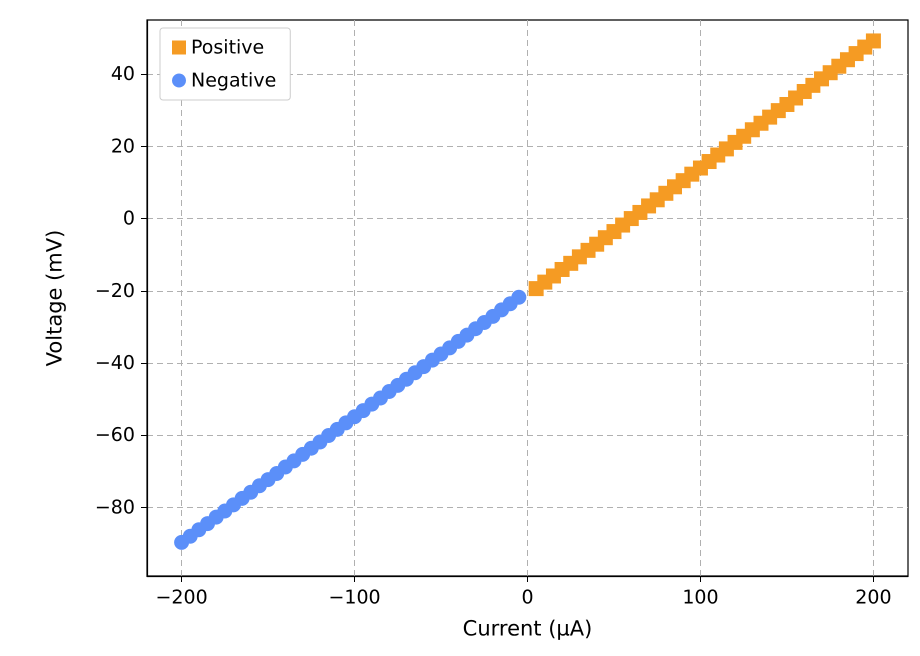 The image size is (920, 656). Describe the element at coordinates (527, 628) in the screenshot. I see `x-axis-title: Current (µA)` at that location.